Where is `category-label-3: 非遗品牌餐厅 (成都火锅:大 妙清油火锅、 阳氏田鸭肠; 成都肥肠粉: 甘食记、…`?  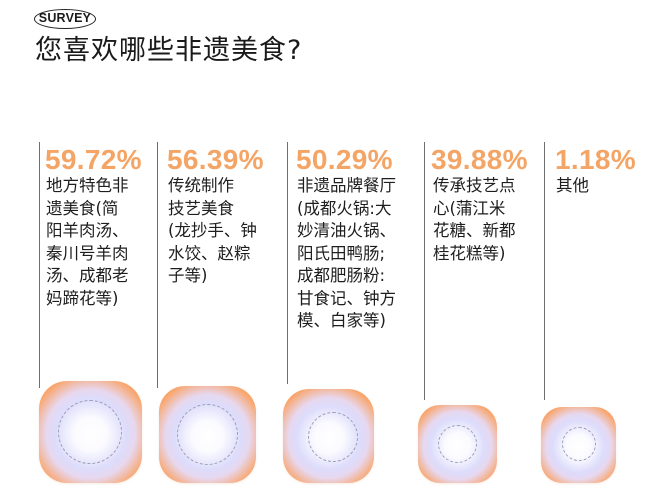
category-label-3: 非遗品牌餐厅 (成都火锅:大 妙清油火锅、 阳氏田鸭肠; 成都肥肠粉: 甘食记、… is located at coordinates (346, 253).